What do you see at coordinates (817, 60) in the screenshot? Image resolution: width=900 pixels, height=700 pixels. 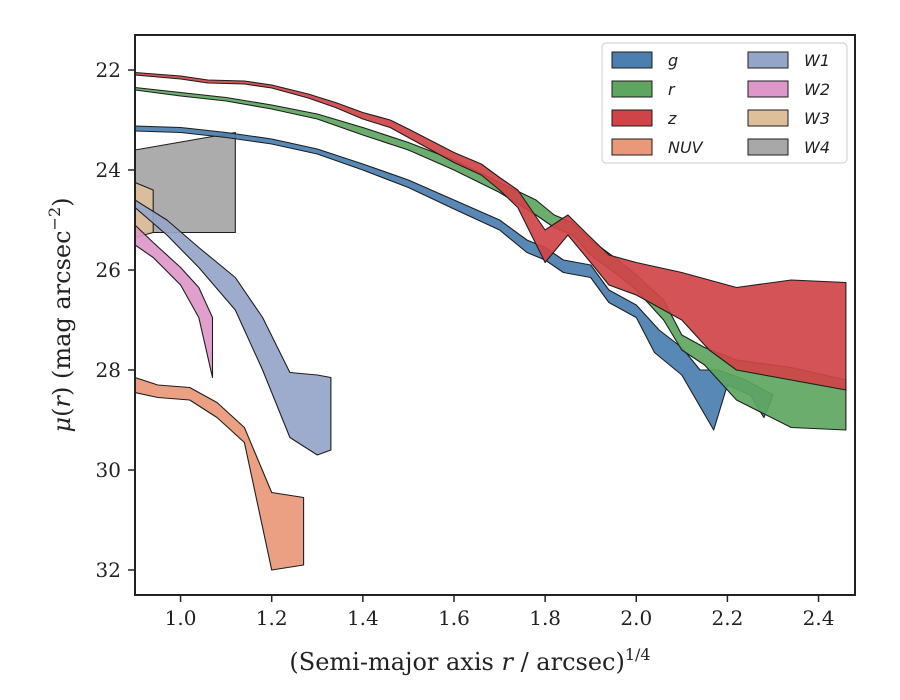 I see `legend-label-w1: W1` at bounding box center [817, 60].